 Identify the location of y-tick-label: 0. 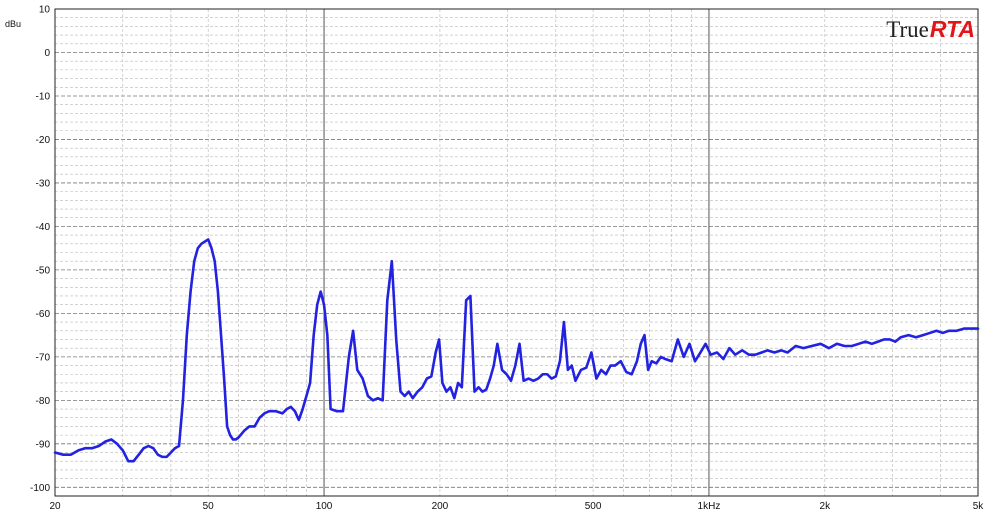
(47, 53).